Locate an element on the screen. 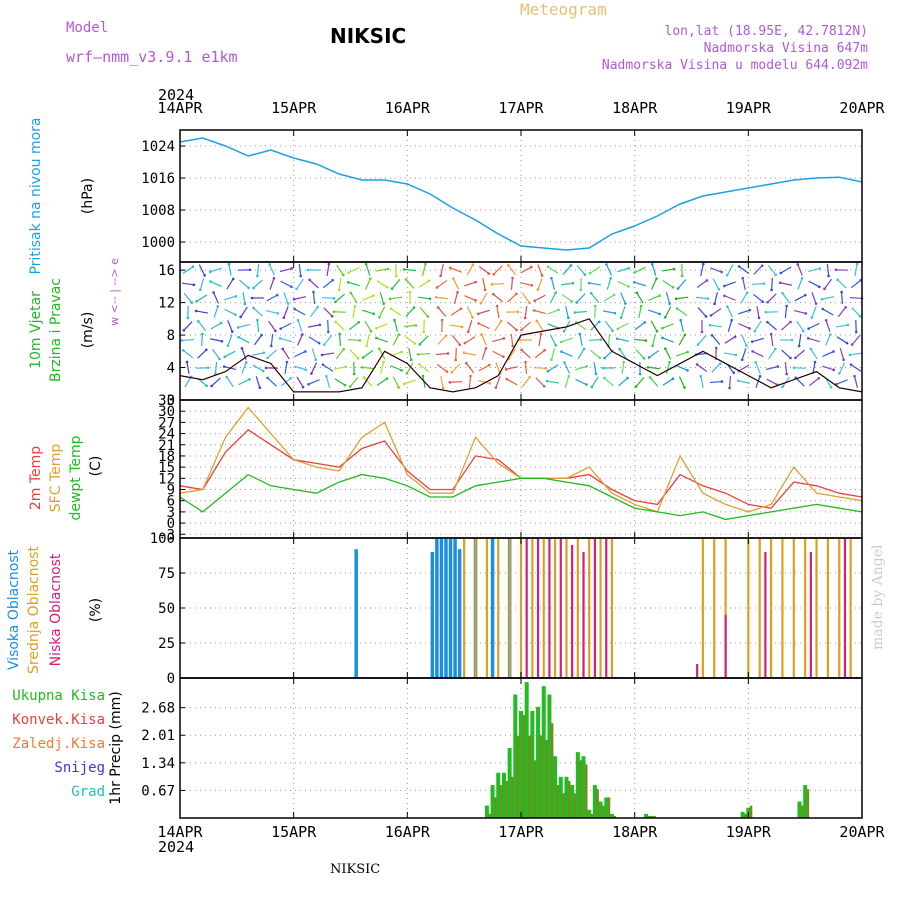  dewpoint-line is located at coordinates (521, 497).